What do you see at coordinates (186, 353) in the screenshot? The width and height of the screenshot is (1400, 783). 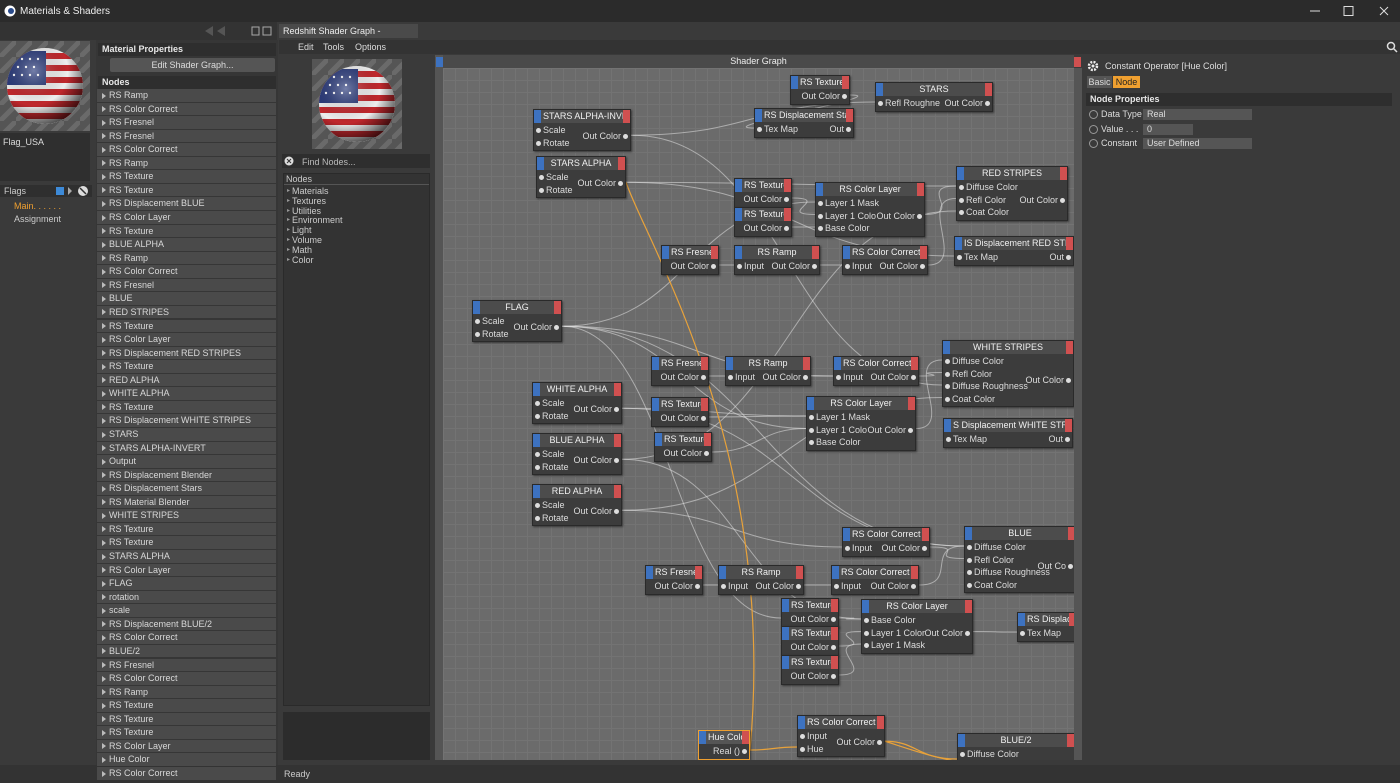 I see `node-list-item: RS Displacement RED STRIPES` at bounding box center [186, 353].